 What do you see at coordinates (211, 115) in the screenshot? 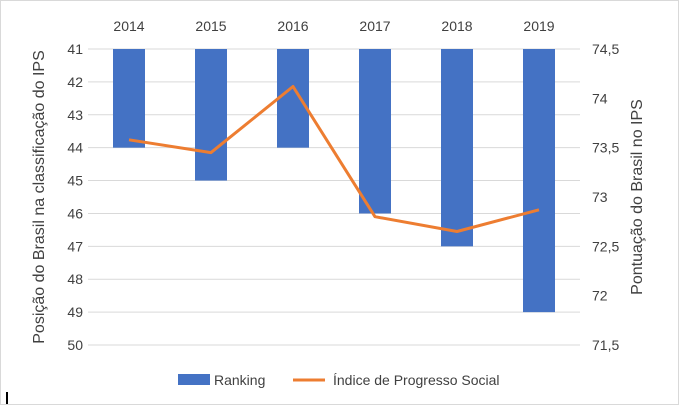
I see `bar-ranking-2015` at bounding box center [211, 115].